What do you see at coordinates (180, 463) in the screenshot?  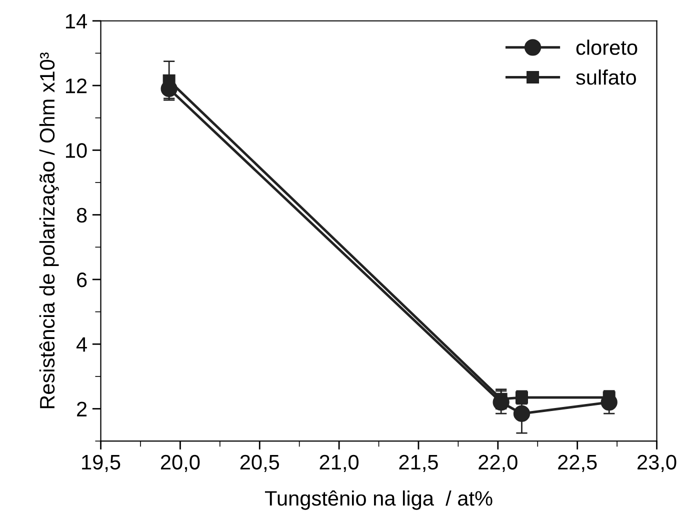 I see `x-tick-label: 20,0` at bounding box center [180, 463].